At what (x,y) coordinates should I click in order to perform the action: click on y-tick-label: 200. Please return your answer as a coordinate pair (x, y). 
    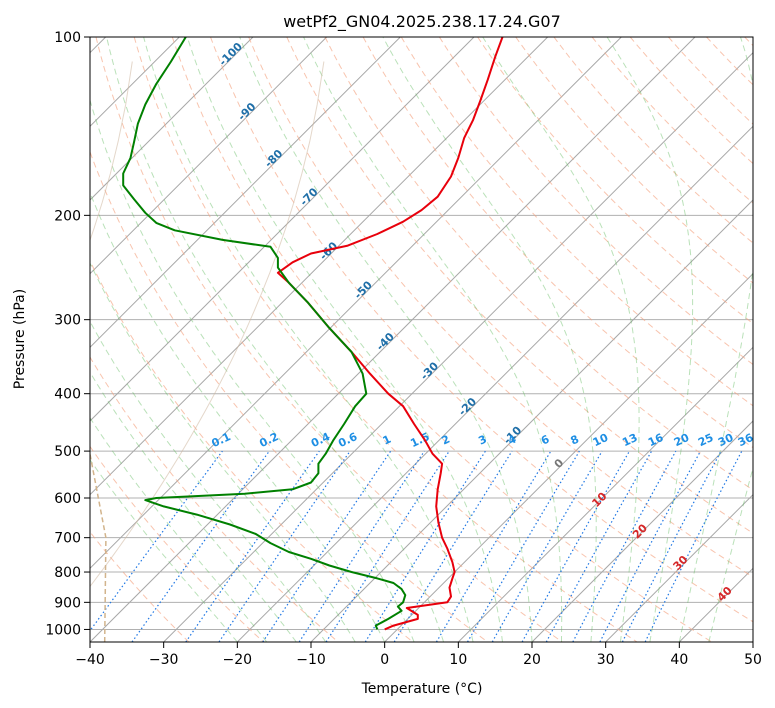
    Looking at the image, I should click on (67, 216).